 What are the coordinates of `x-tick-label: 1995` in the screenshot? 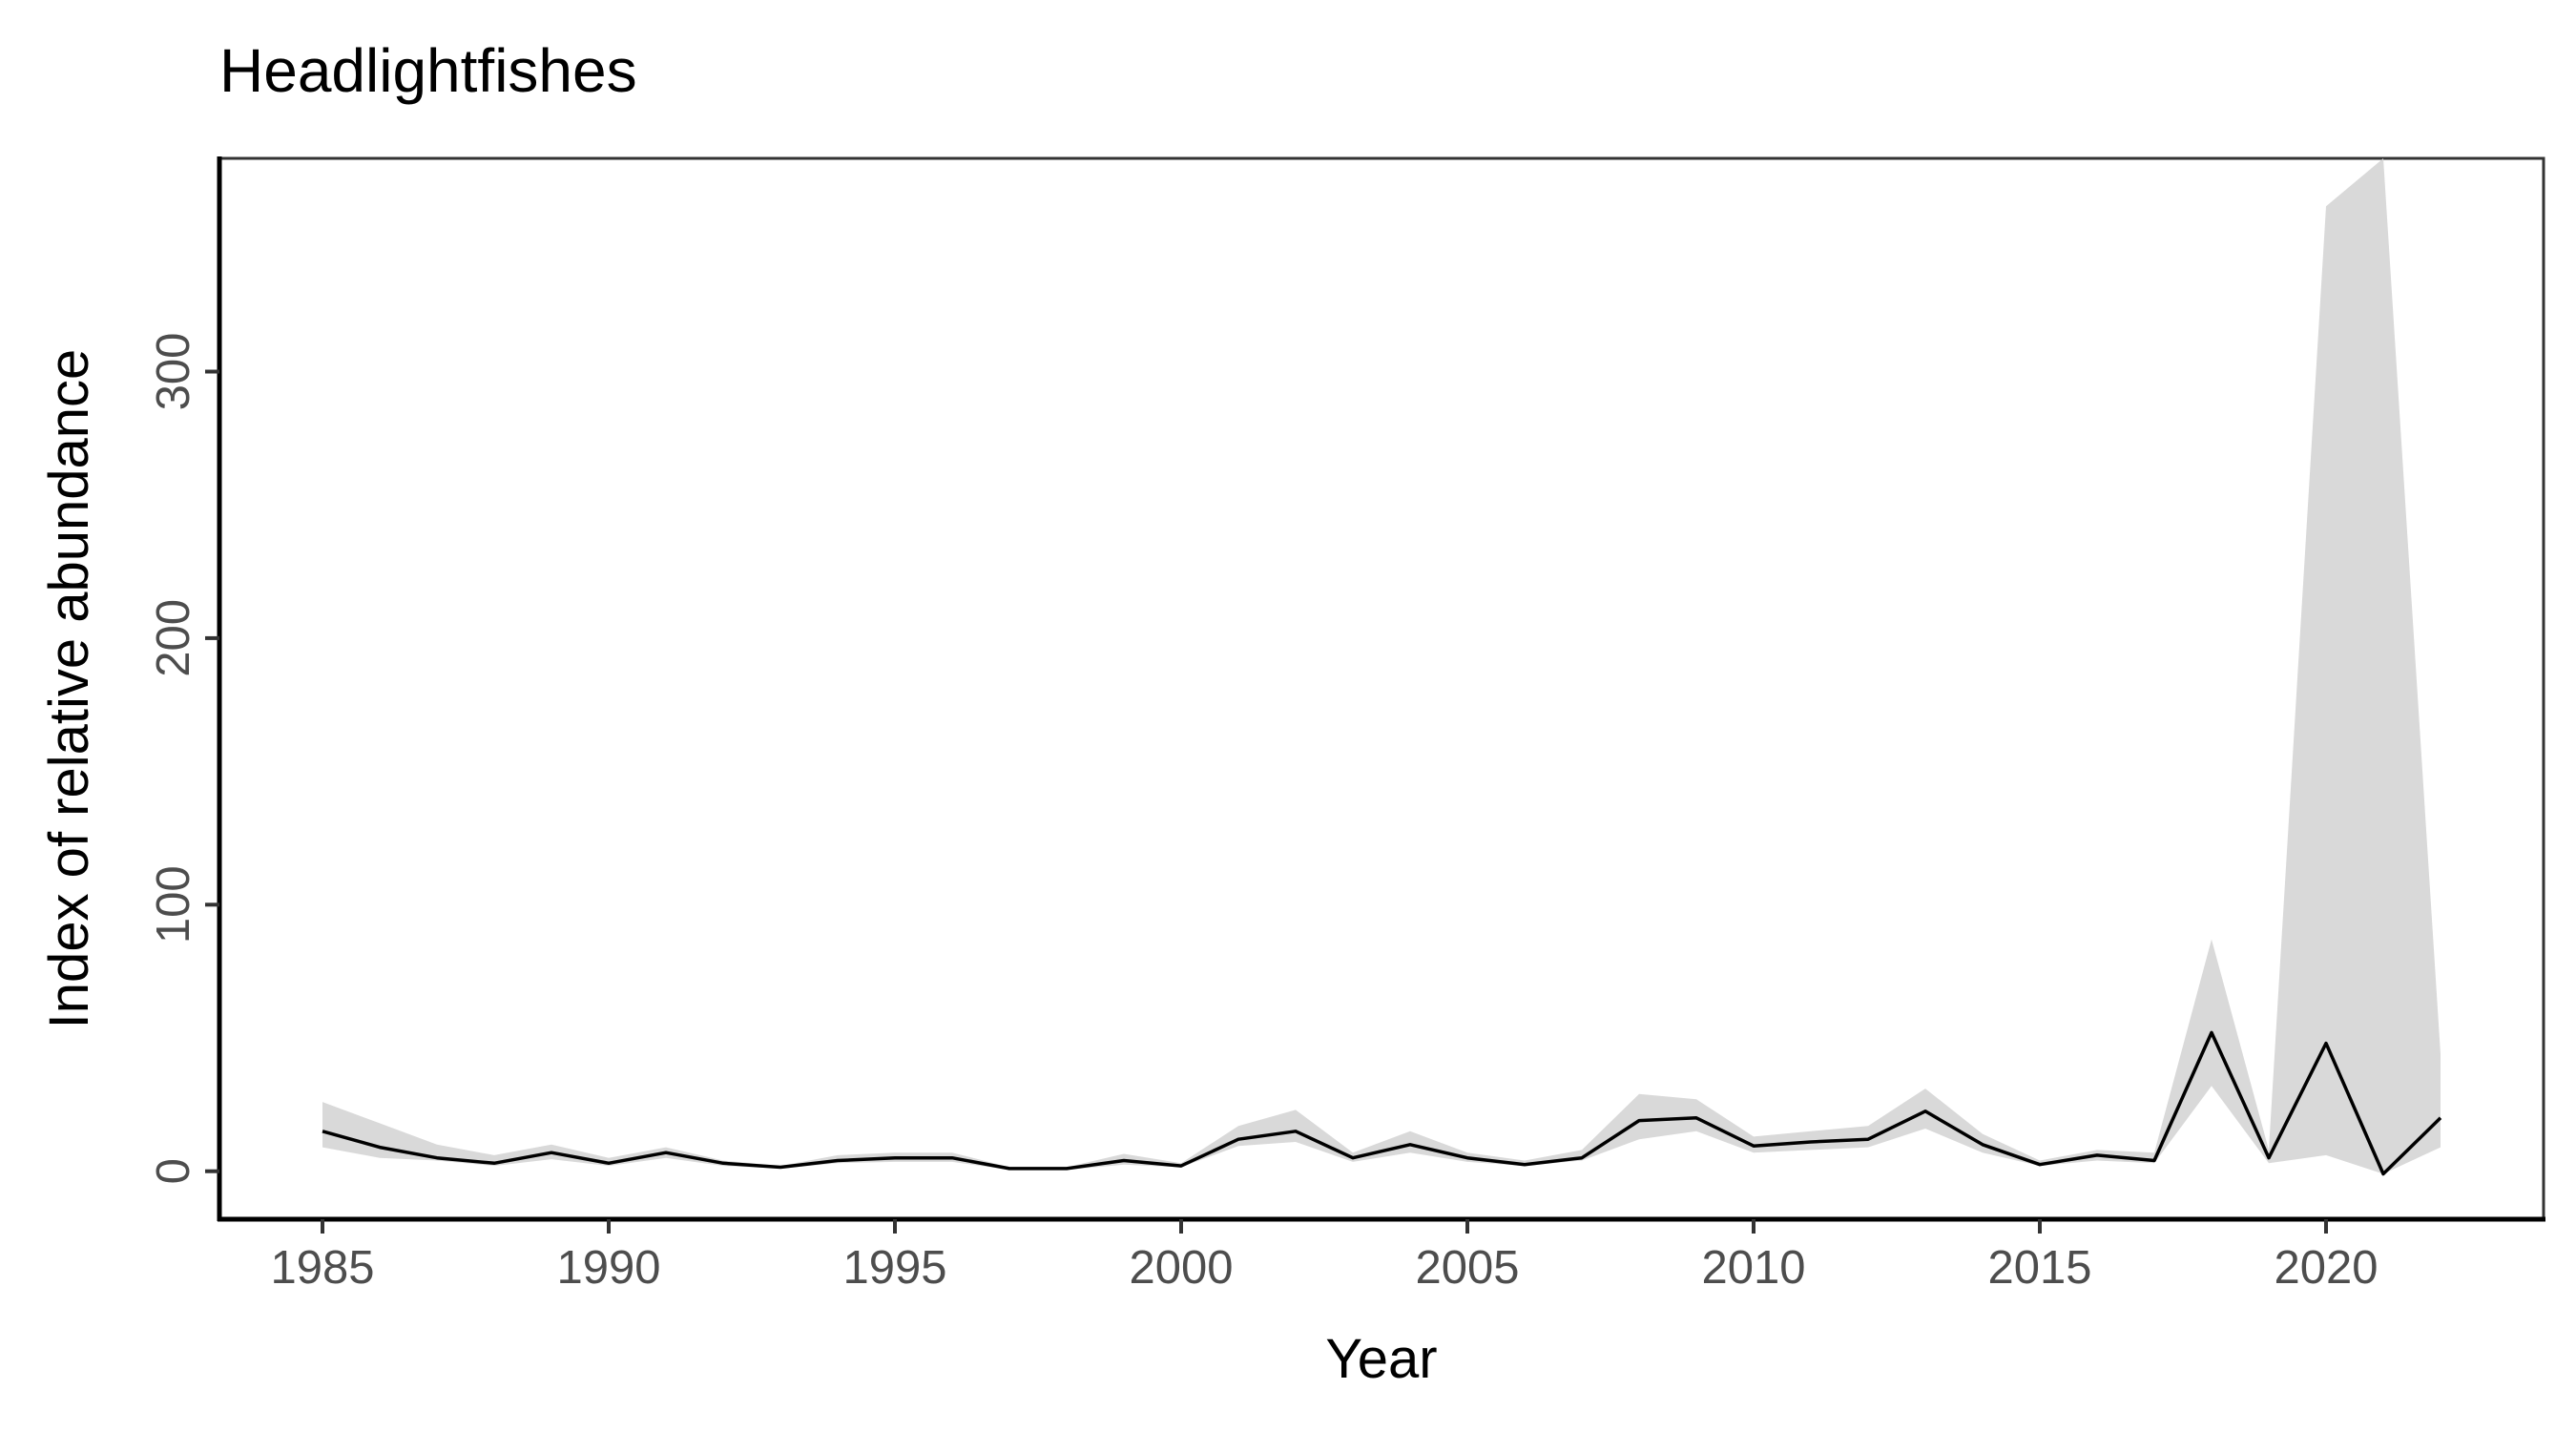 It's located at (894, 1268).